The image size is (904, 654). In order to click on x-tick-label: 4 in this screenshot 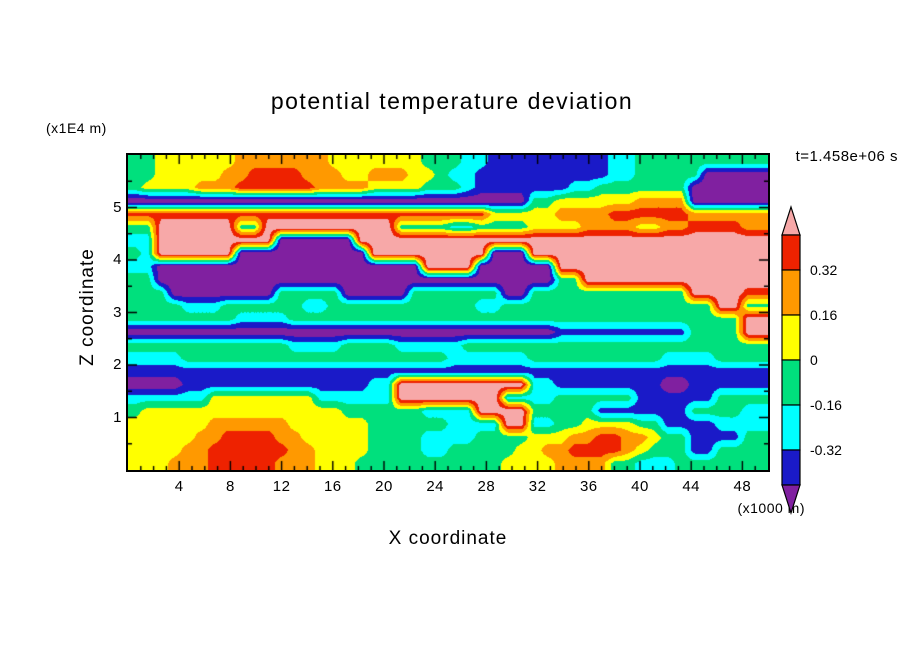, I will do `click(179, 486)`.